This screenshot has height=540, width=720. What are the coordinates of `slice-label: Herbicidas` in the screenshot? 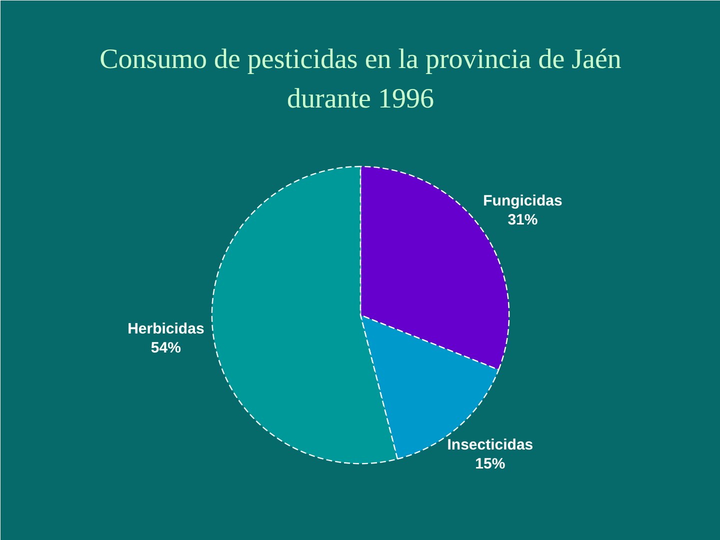 It's located at (166, 329).